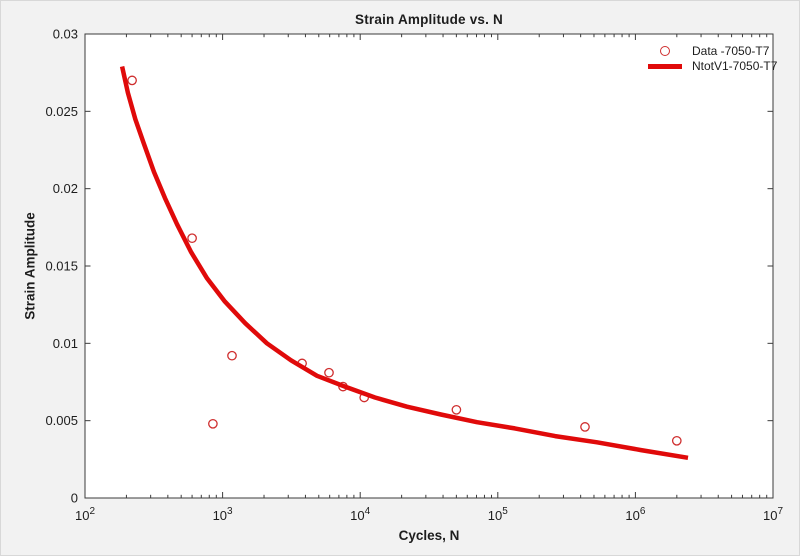 This screenshot has width=800, height=556. I want to click on circle-marker-icon, so click(665, 51).